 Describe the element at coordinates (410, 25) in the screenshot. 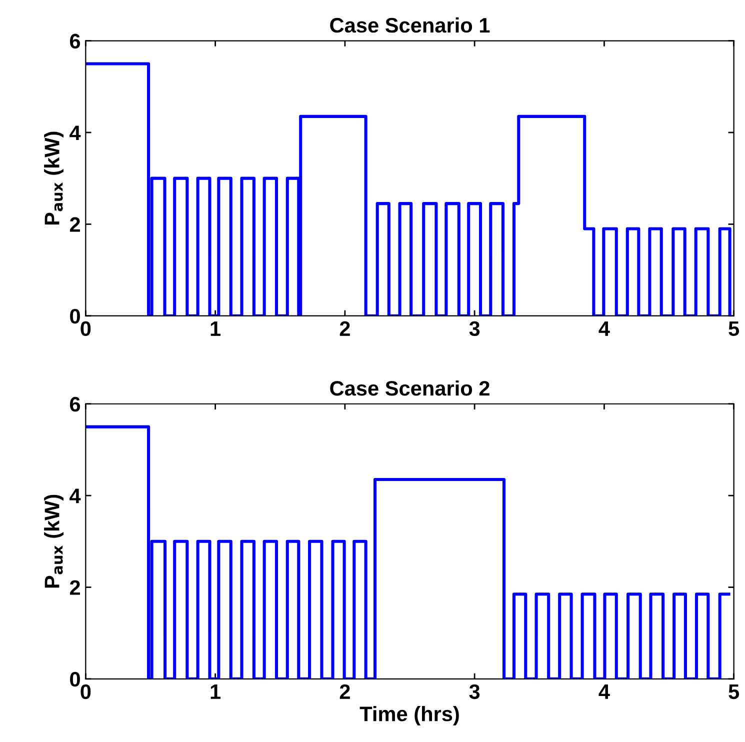

I see `chart-title: Case Scenario 1` at that location.